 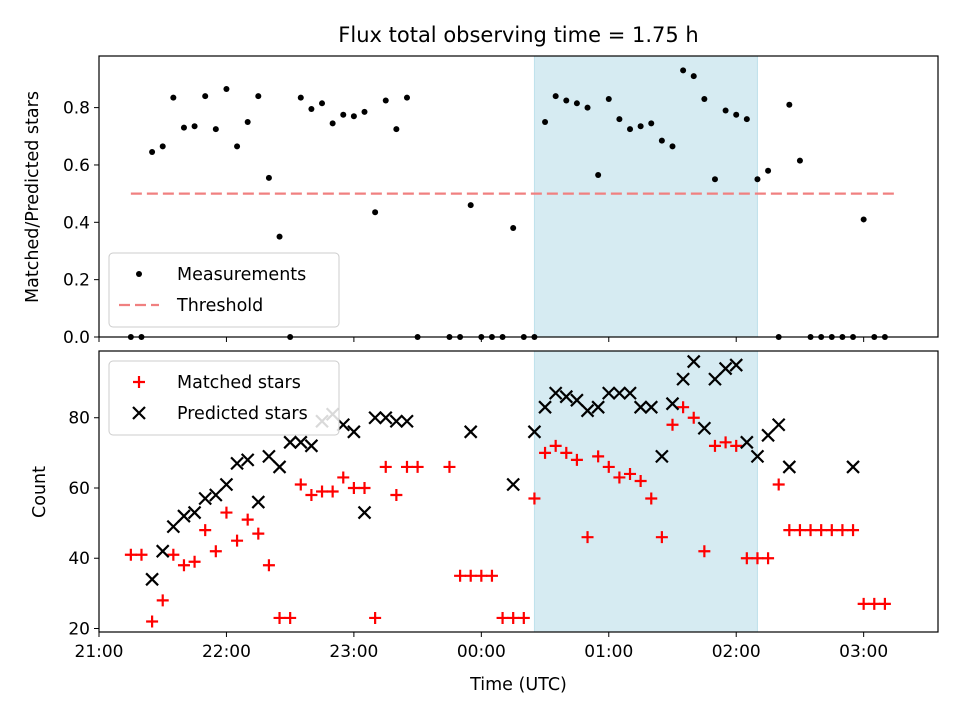 What do you see at coordinates (239, 383) in the screenshot?
I see `count-legend-label: Matched stars` at bounding box center [239, 383].